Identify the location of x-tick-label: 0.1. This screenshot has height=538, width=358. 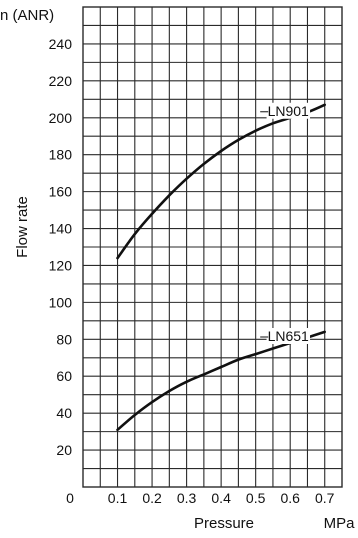
(118, 498).